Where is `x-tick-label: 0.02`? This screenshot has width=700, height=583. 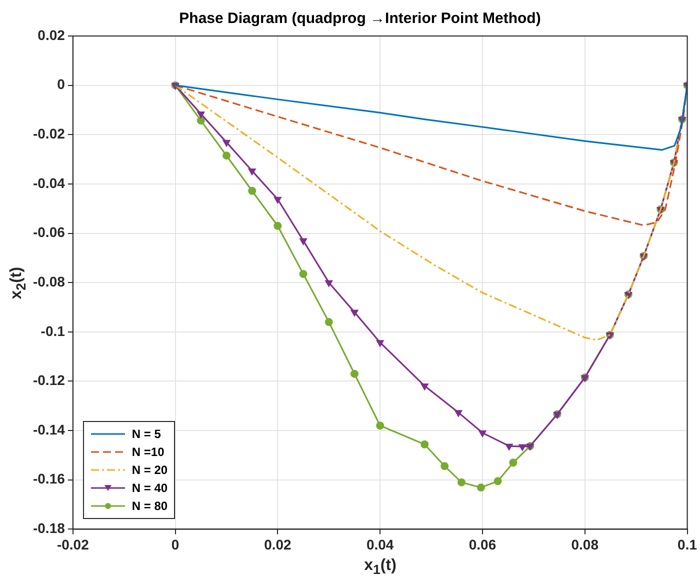 x-tick-label: 0.02 is located at coordinates (278, 544).